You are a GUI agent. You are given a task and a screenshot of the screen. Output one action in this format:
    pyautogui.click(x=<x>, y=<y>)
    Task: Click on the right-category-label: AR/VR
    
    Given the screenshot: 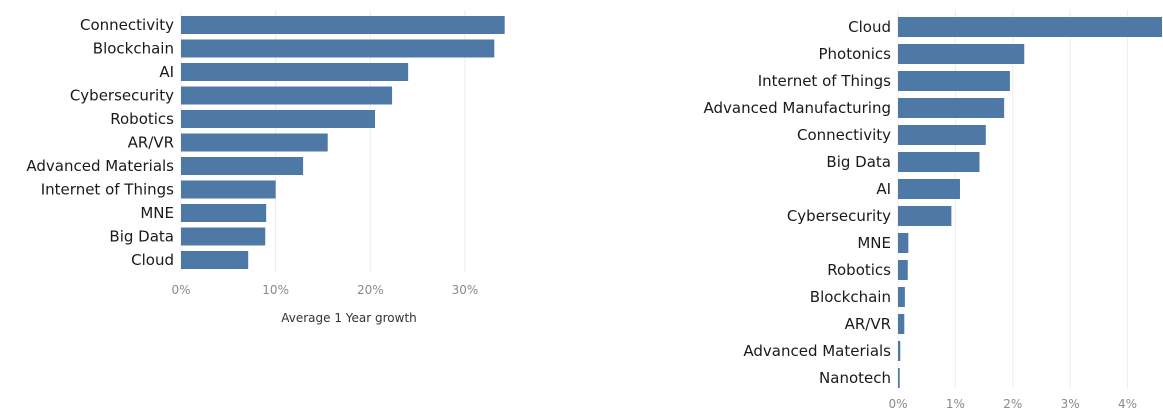 What is the action you would take?
    pyautogui.click(x=868, y=324)
    